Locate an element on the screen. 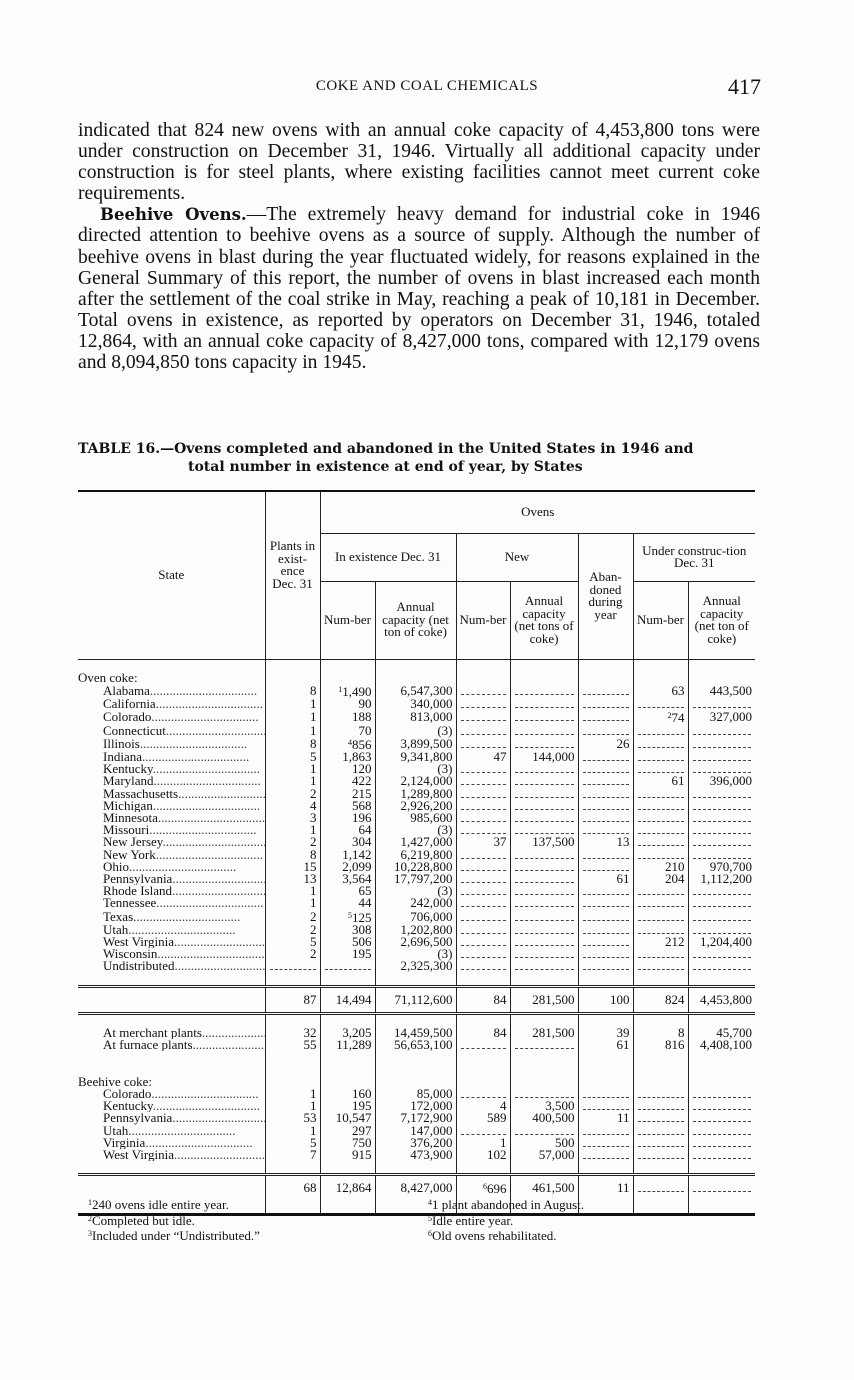  cell-value: 4 is located at coordinates (313, 805).